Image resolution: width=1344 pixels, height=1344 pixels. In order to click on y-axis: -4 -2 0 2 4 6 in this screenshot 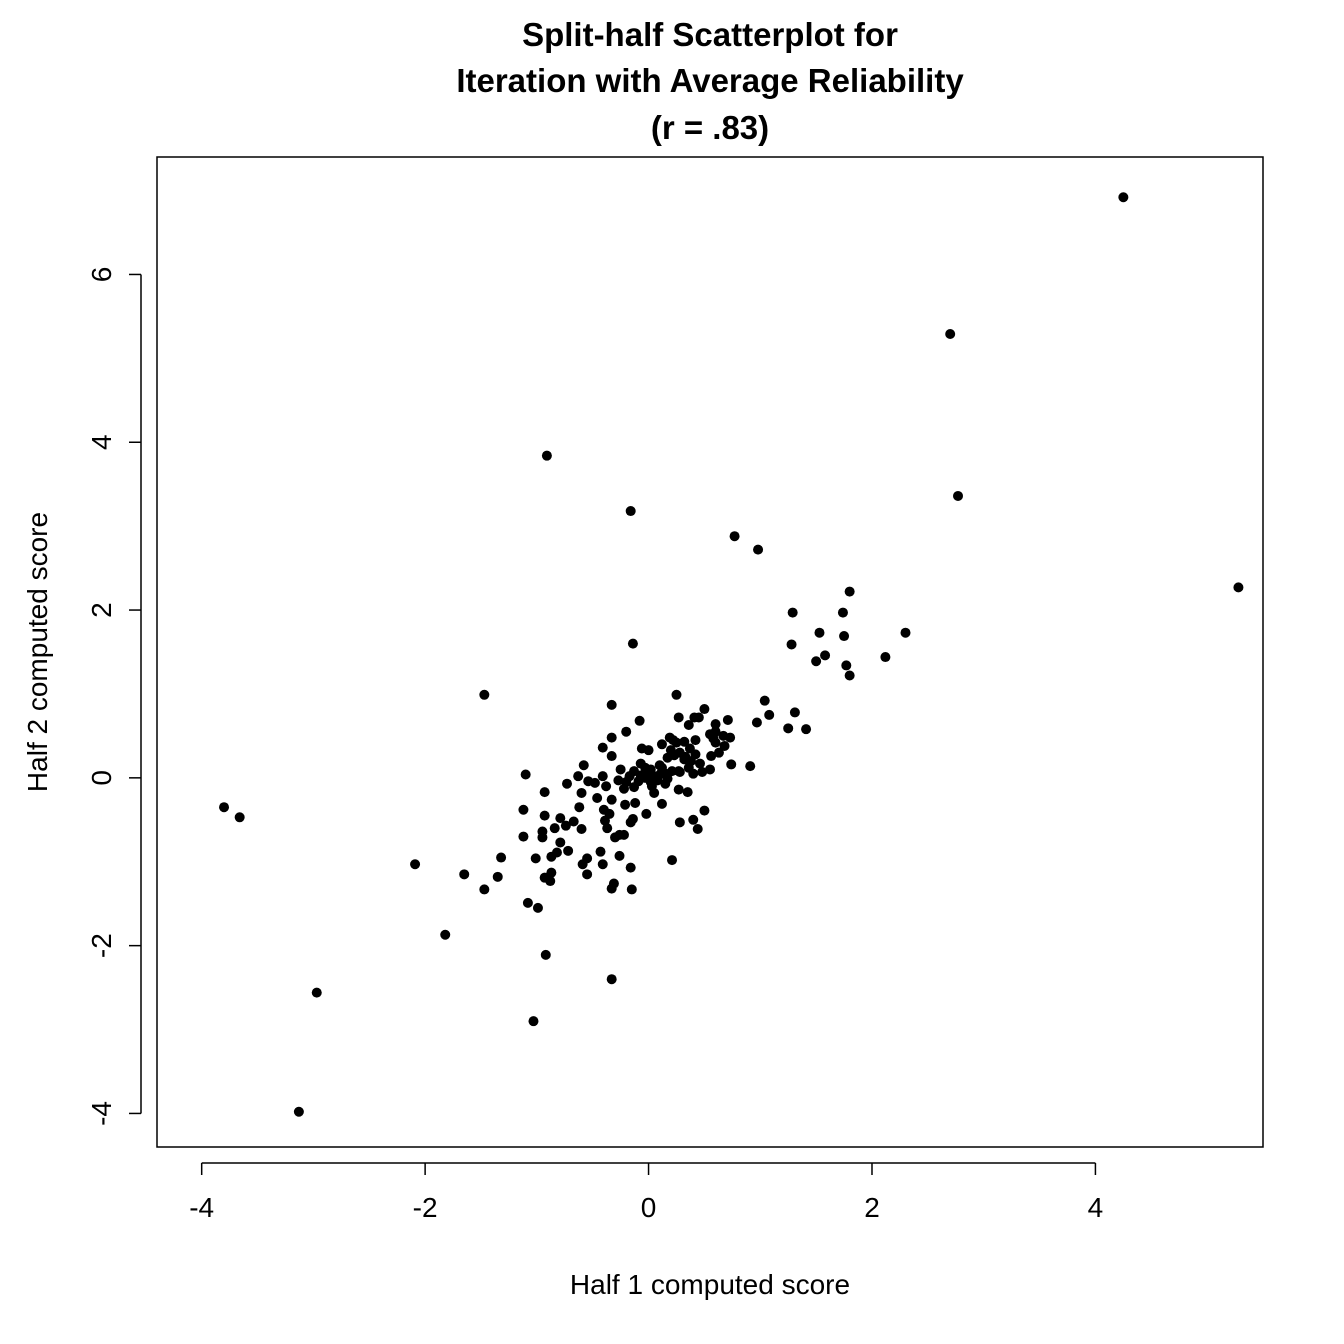, I will do `click(114, 696)`.